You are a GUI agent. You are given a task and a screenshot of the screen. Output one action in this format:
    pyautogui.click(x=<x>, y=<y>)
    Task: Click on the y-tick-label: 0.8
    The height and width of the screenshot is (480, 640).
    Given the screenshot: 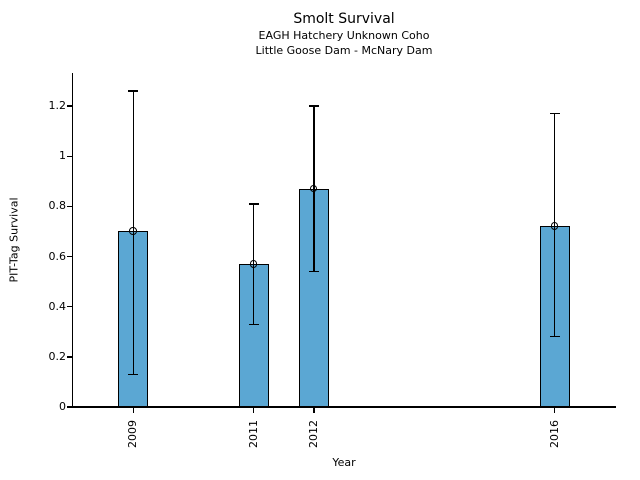 What is the action you would take?
    pyautogui.click(x=57, y=206)
    